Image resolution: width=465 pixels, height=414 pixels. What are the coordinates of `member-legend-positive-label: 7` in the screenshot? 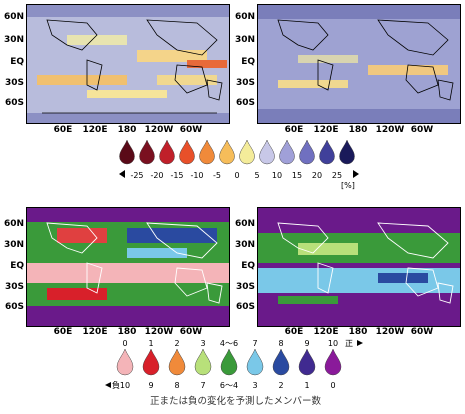 It's located at (254, 343).